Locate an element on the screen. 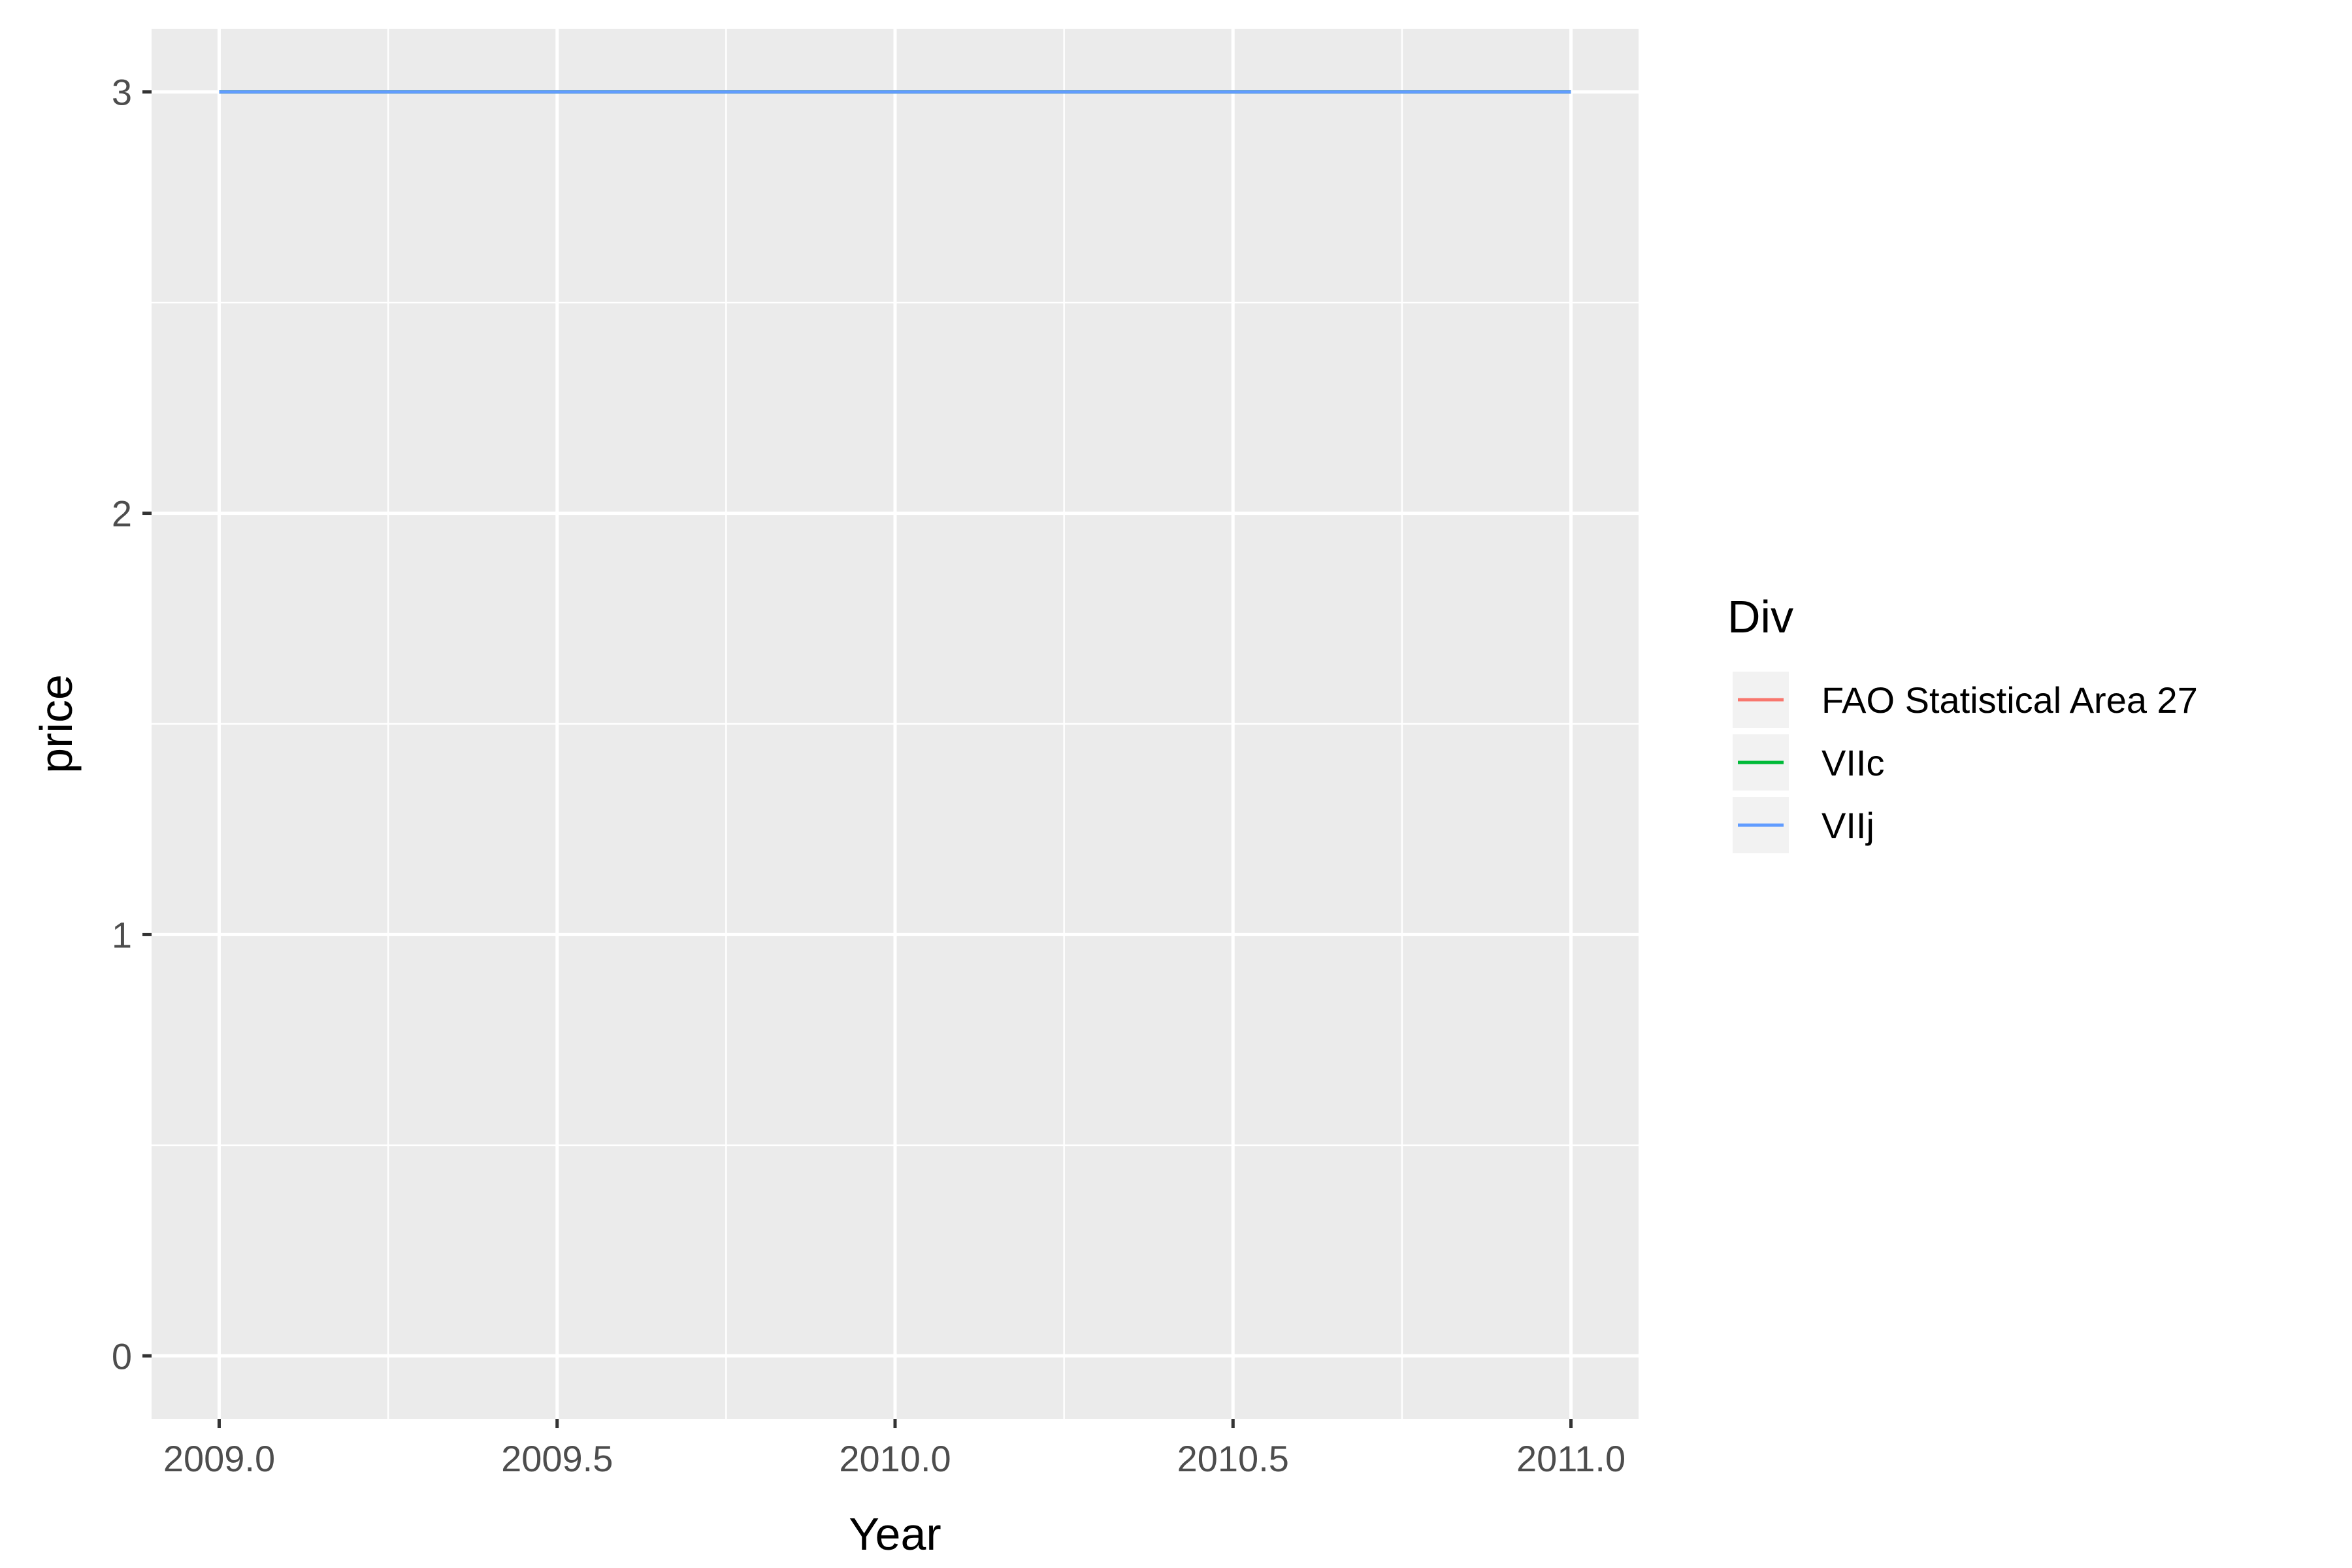  y-tick-label: 3 is located at coordinates (122, 92).